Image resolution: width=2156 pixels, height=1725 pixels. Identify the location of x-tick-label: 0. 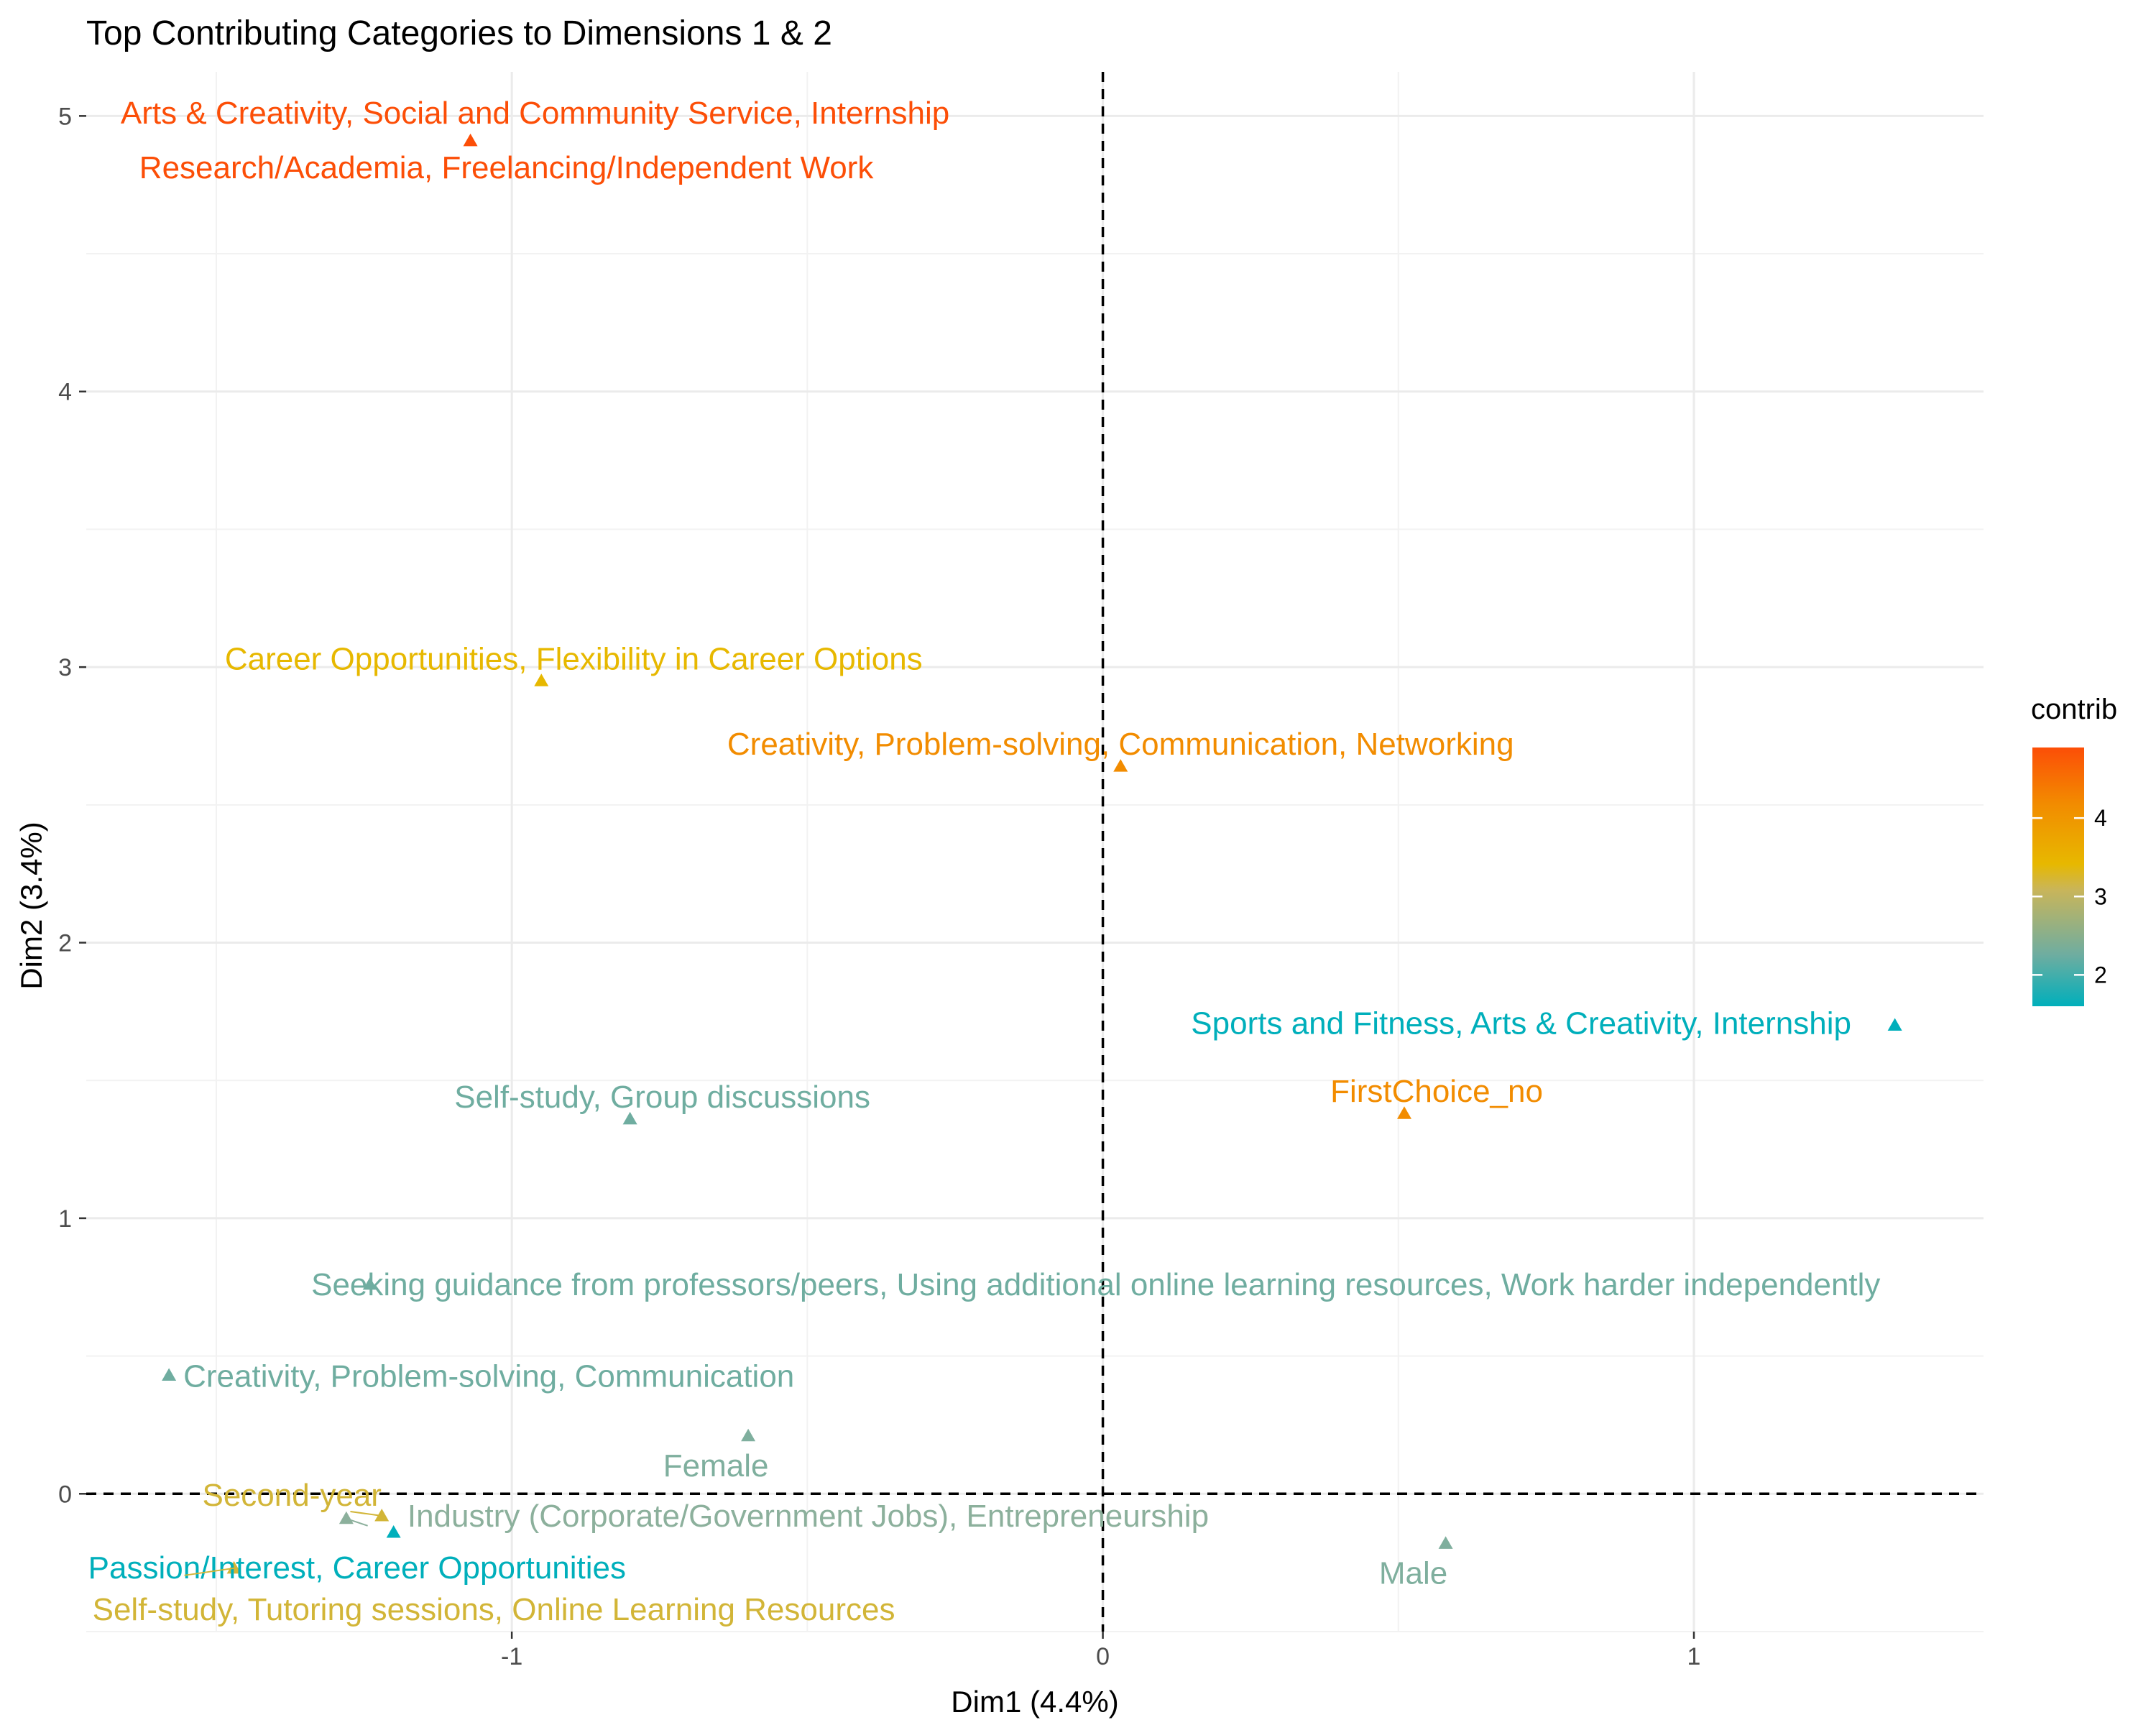
(1103, 1656).